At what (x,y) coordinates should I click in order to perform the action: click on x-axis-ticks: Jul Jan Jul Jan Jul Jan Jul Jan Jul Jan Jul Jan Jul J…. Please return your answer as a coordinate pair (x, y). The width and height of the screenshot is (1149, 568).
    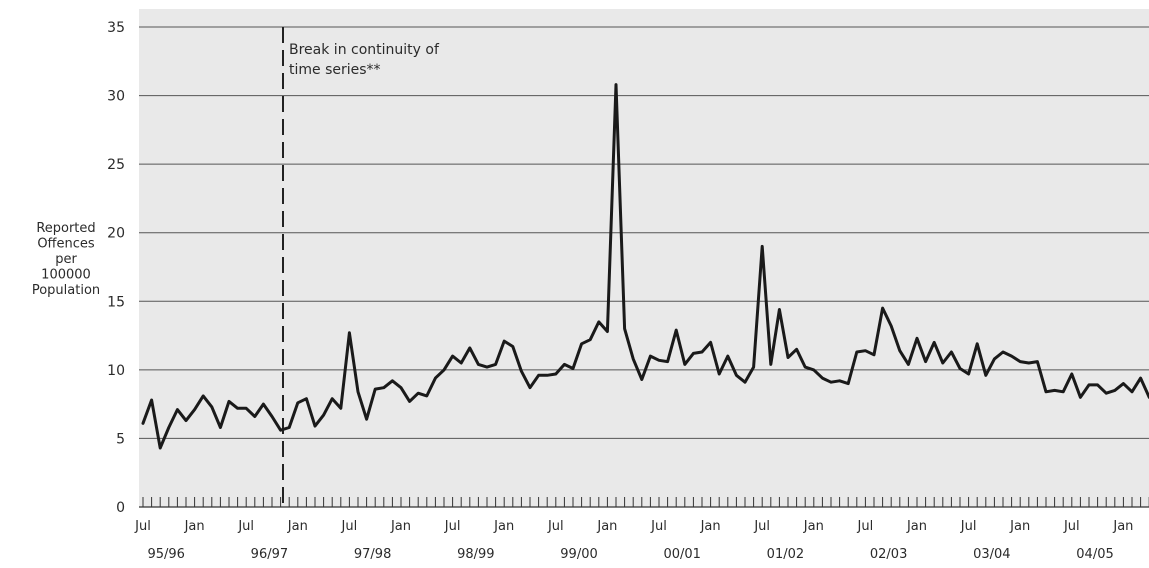
    Looking at the image, I should click on (641, 529).